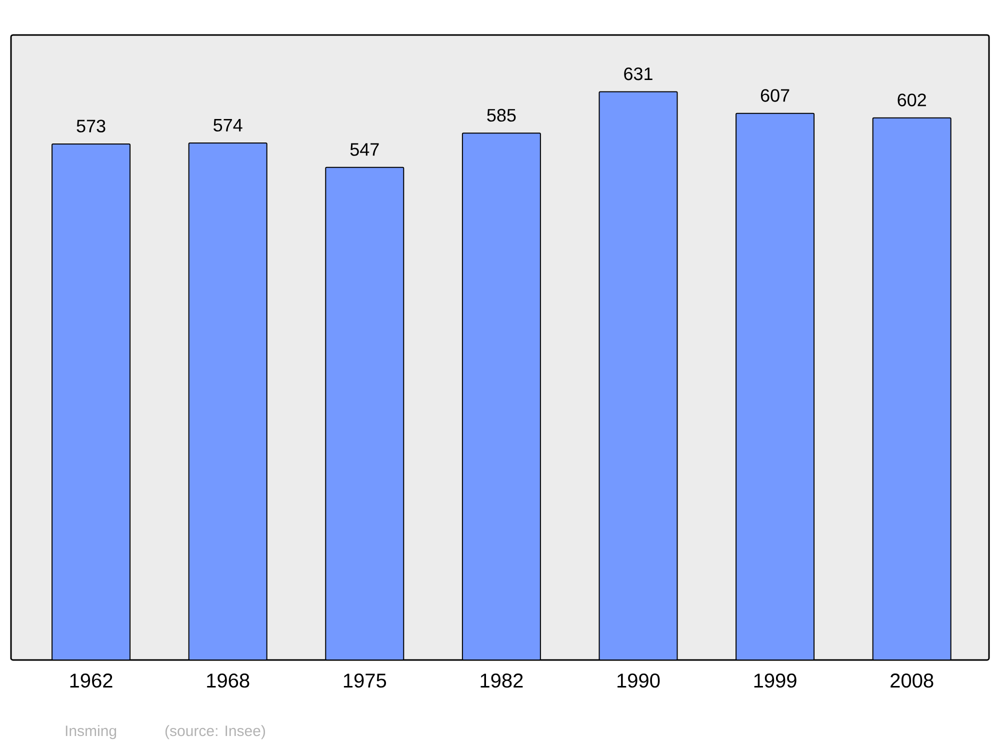 This screenshot has width=1000, height=747. What do you see at coordinates (215, 732) in the screenshot?
I see `text: (source: Insee)` at bounding box center [215, 732].